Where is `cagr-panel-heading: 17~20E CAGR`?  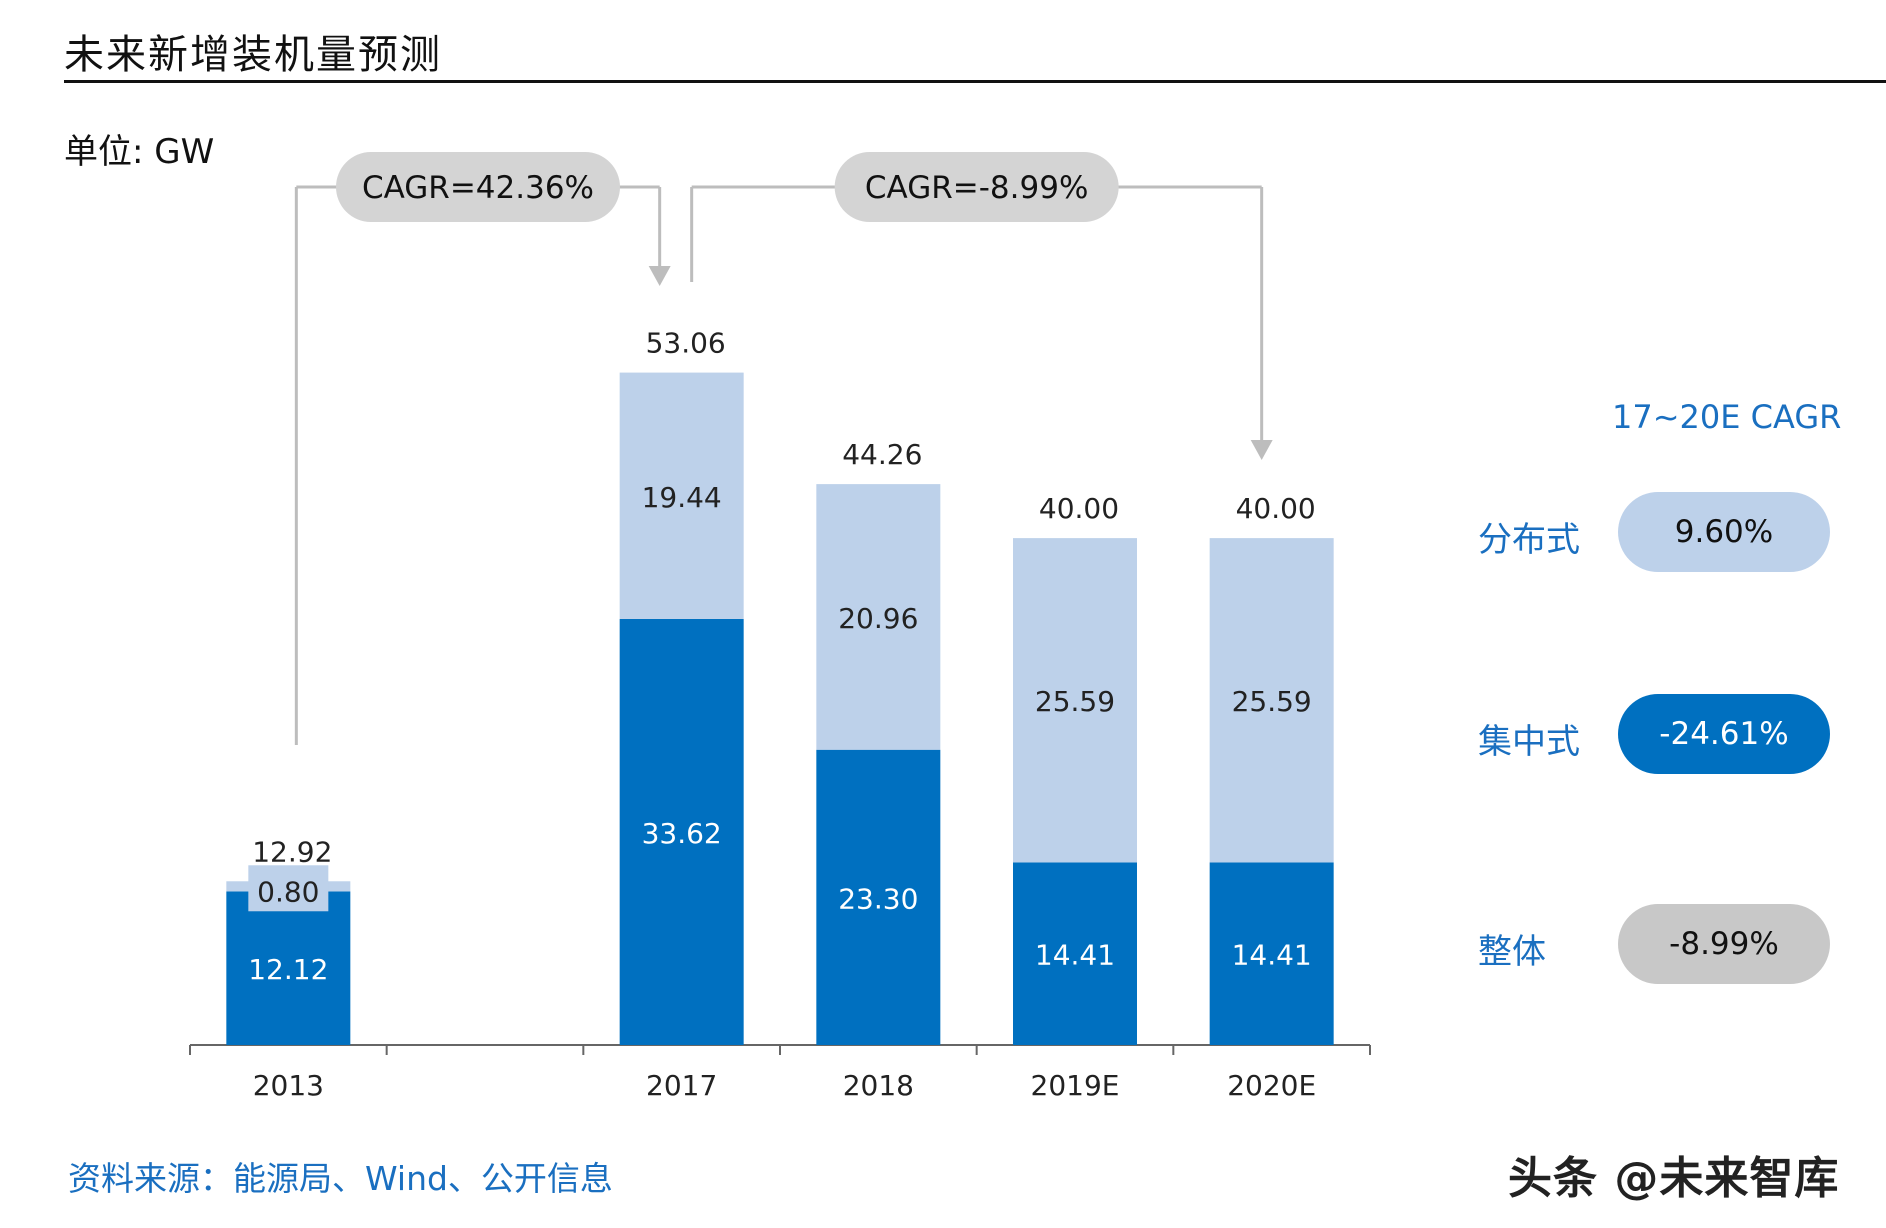
cagr-panel-heading: 17~20E CAGR is located at coordinates (1727, 417).